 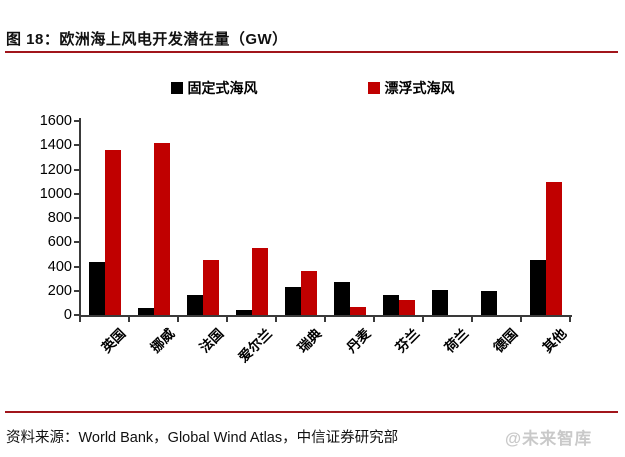 I want to click on x-tick-label: 丹麦, so click(x=358, y=340).